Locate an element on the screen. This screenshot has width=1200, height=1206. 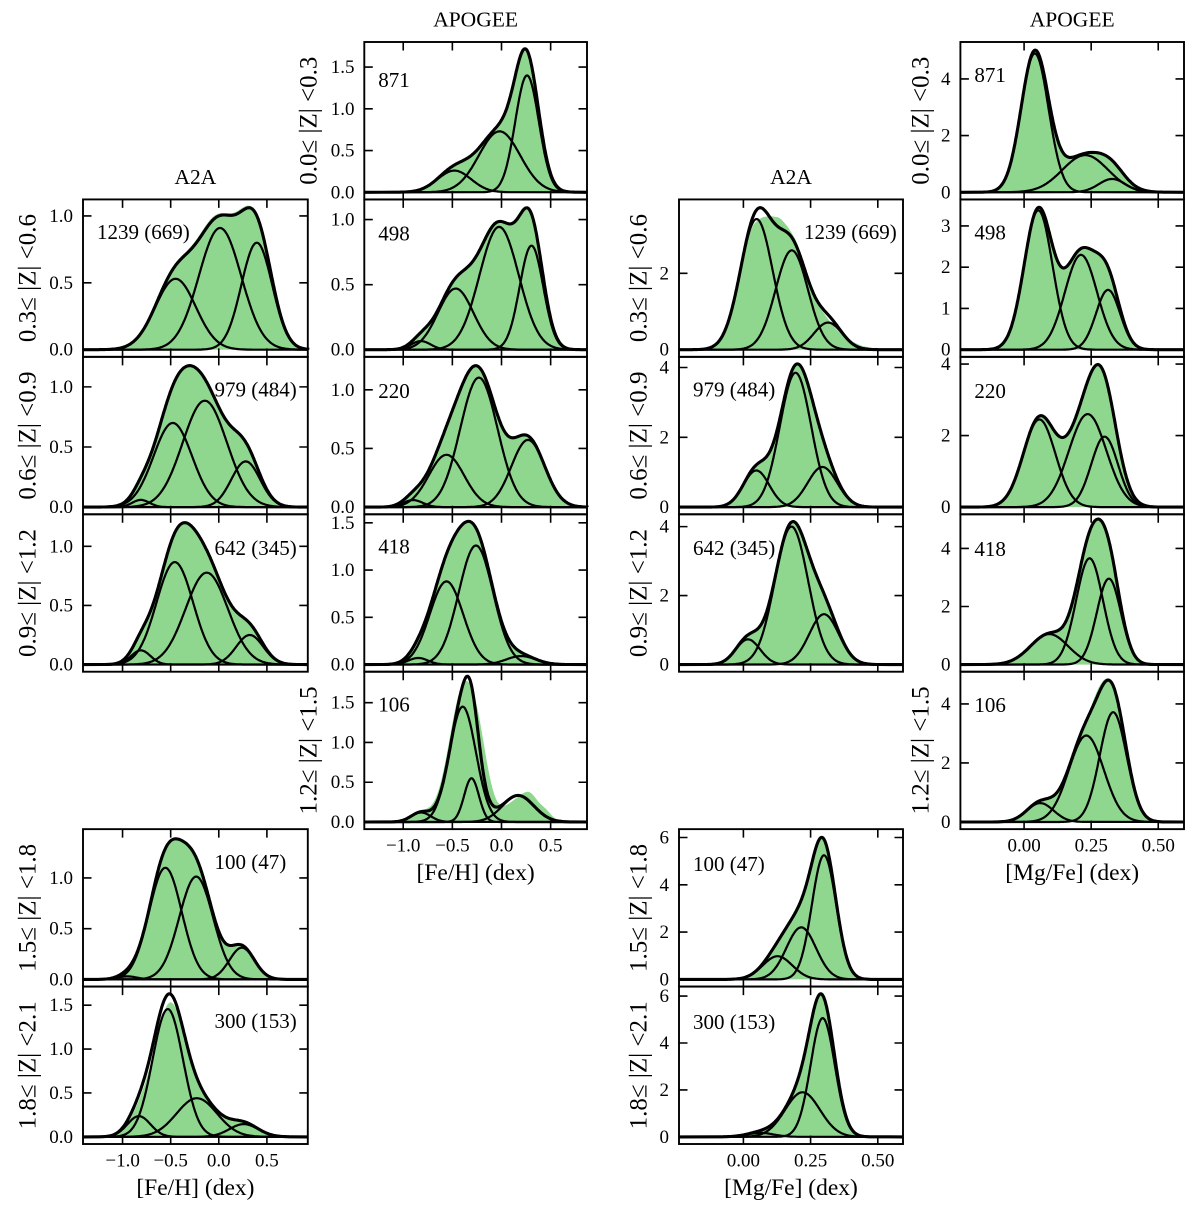
svg-text: 0.9≤ |Z| <1.2 is located at coordinates (28, 593).